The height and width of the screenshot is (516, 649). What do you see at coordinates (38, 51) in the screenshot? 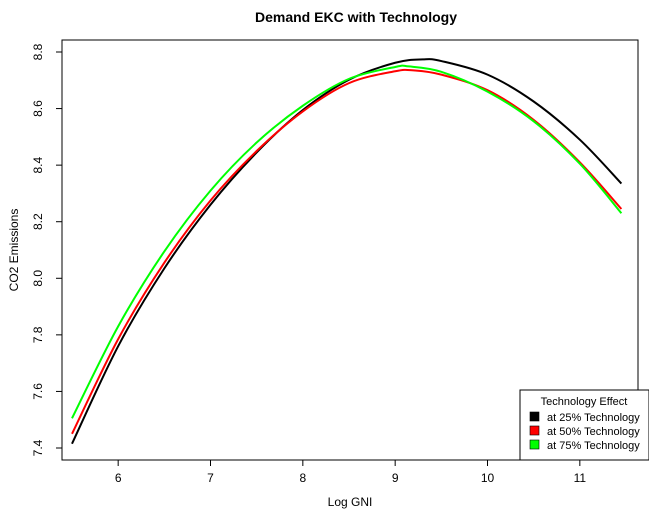
I see `y-tick-label: 8.8` at bounding box center [38, 51].